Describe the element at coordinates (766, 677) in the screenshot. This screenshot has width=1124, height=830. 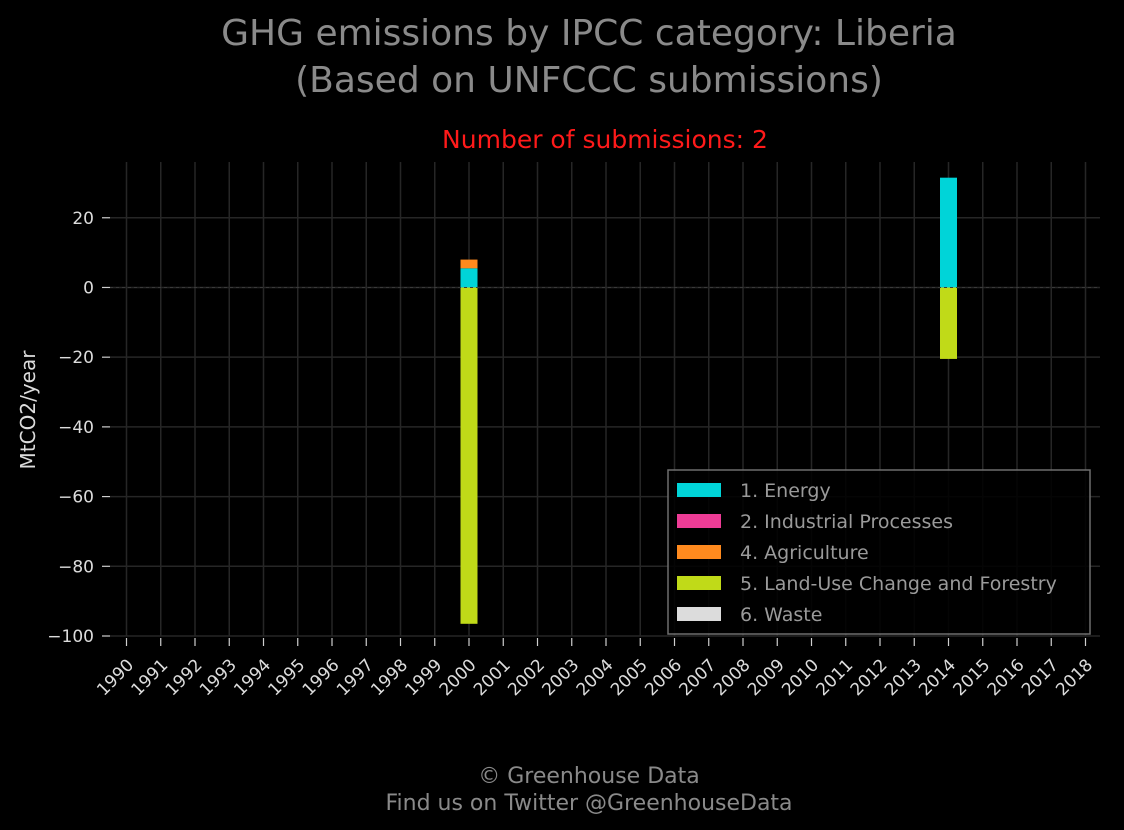
I see `x-tick-label-2009: 2009` at that location.